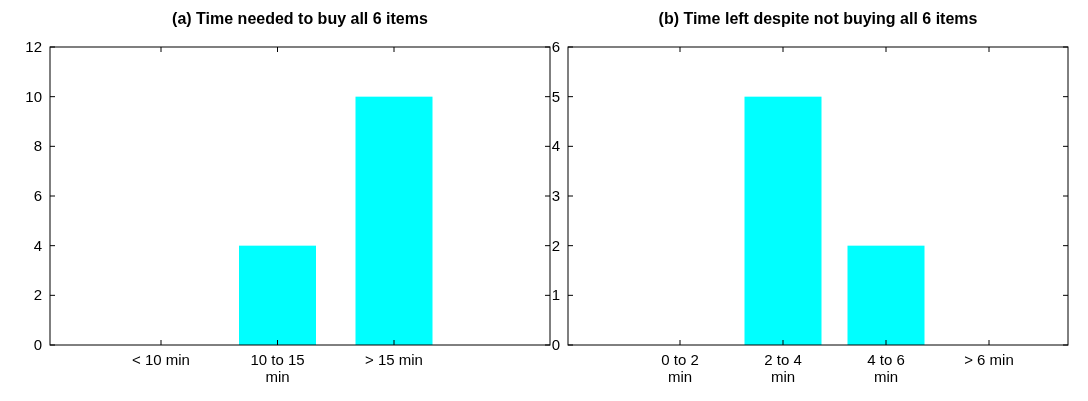 The image size is (1088, 401). What do you see at coordinates (555, 295) in the screenshot?
I see `y-tick-label: 1` at bounding box center [555, 295].